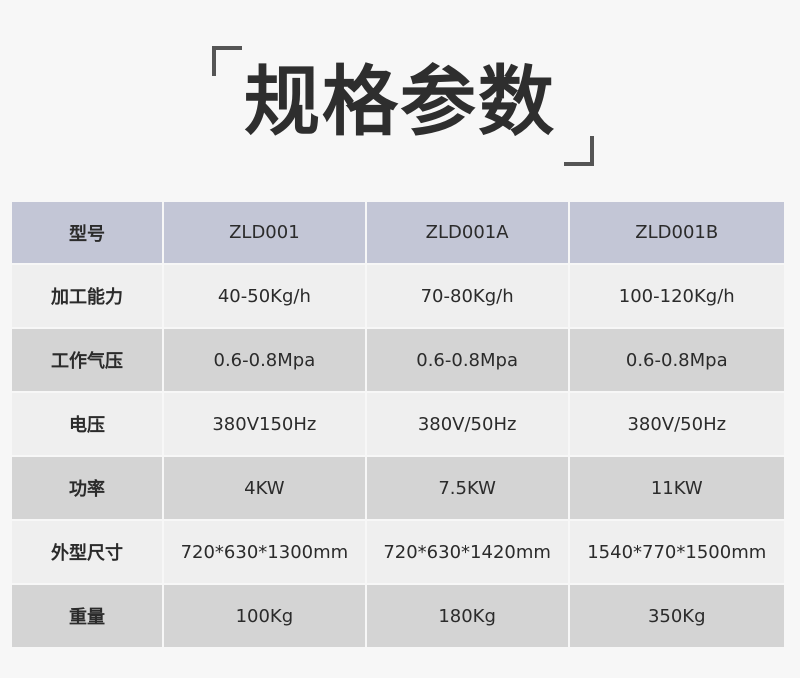  I want to click on cell: 350Kg, so click(676, 616).